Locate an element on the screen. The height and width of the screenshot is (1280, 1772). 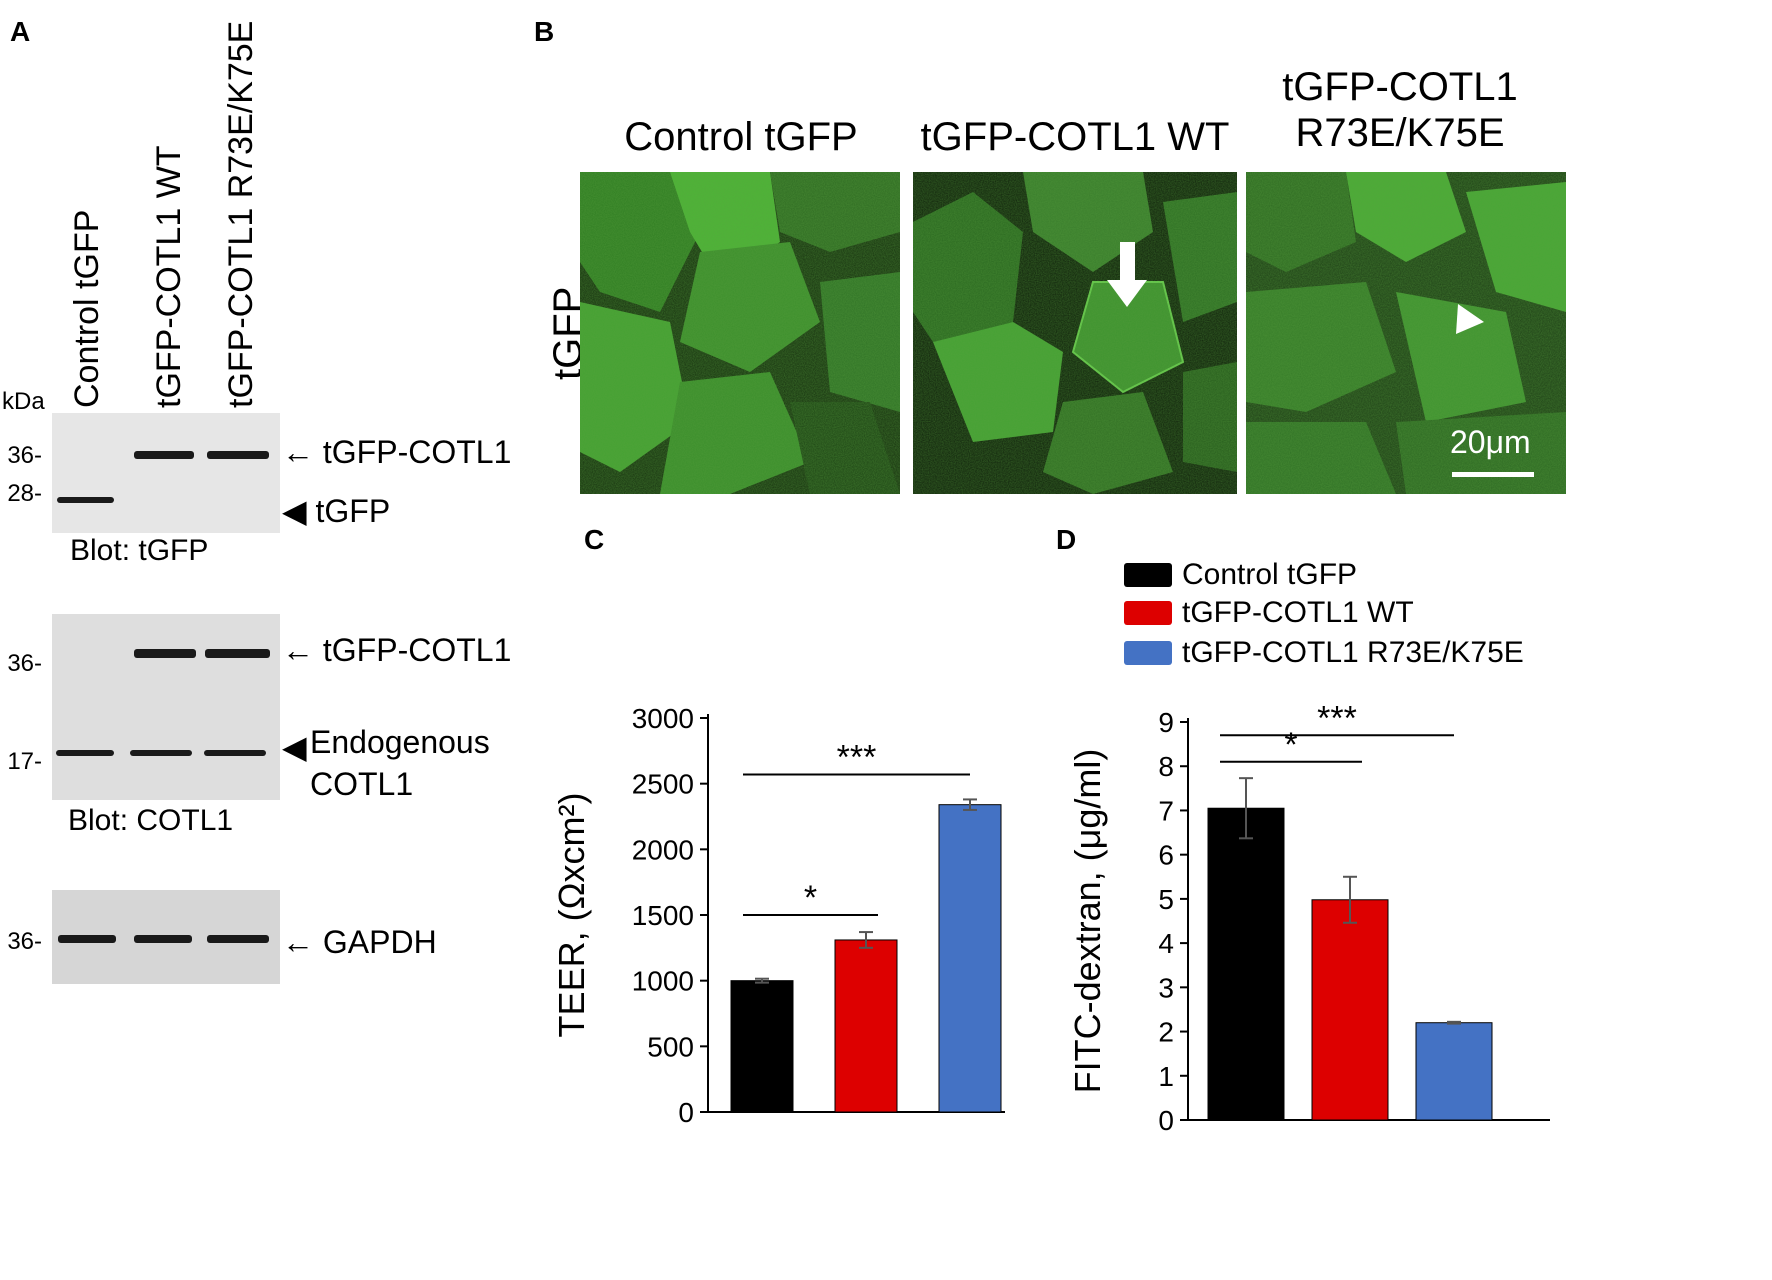
fitc-ytick-label: 7 is located at coordinates (1166, 810).